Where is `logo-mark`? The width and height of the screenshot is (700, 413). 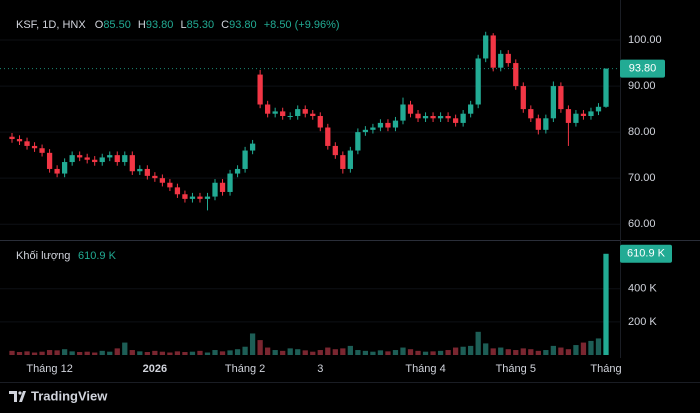 logo-mark is located at coordinates (17, 396).